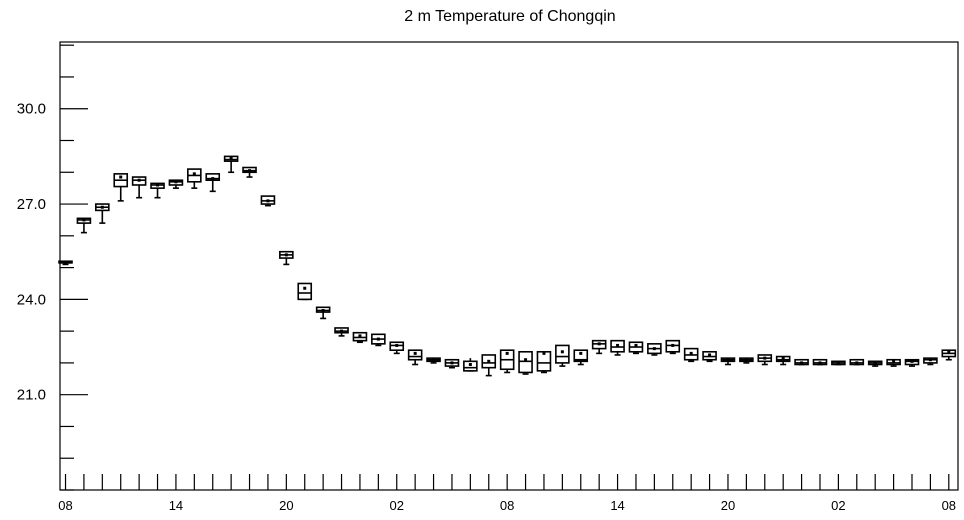 The image size is (964, 520). What do you see at coordinates (728, 505) in the screenshot?
I see `x-tick-label: 20` at bounding box center [728, 505].